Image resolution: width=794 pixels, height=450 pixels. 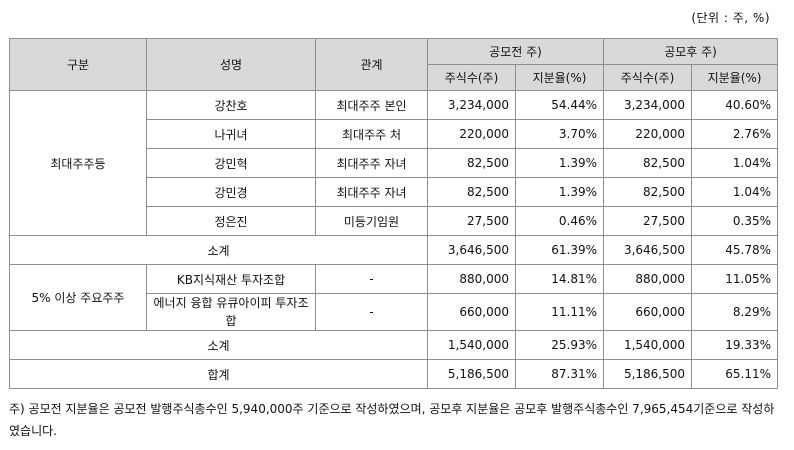 What do you see at coordinates (648, 374) in the screenshot?
I see `total-post-shares: 5,186,500` at bounding box center [648, 374].